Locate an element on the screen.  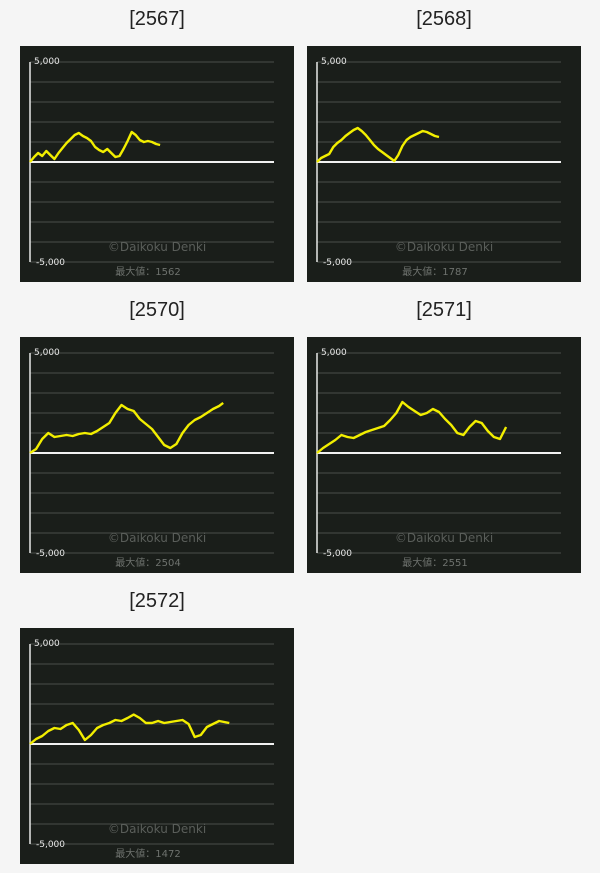
slump-chart-svg: 5,000 -5,000 ©Daikoku Denki 最大値：1787 is located at coordinates (438, 167).